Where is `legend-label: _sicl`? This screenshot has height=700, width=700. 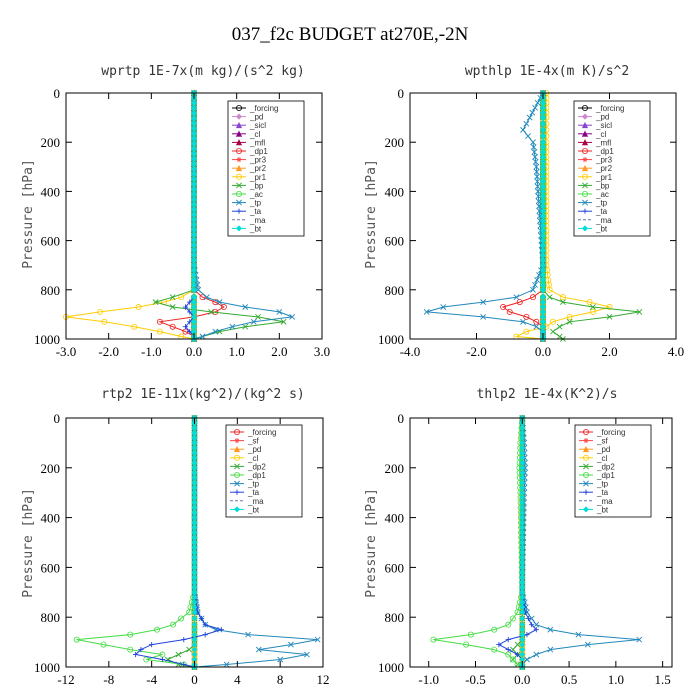 legend-label: _sicl is located at coordinates (603, 125).